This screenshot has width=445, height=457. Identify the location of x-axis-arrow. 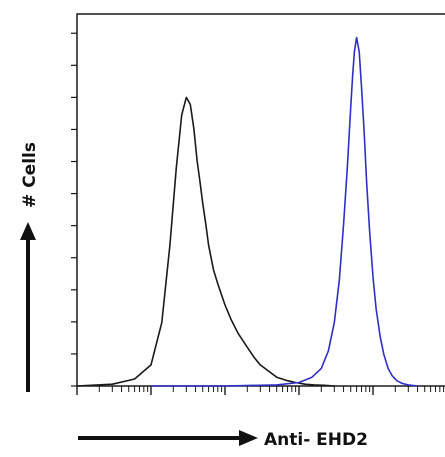
(168, 438).